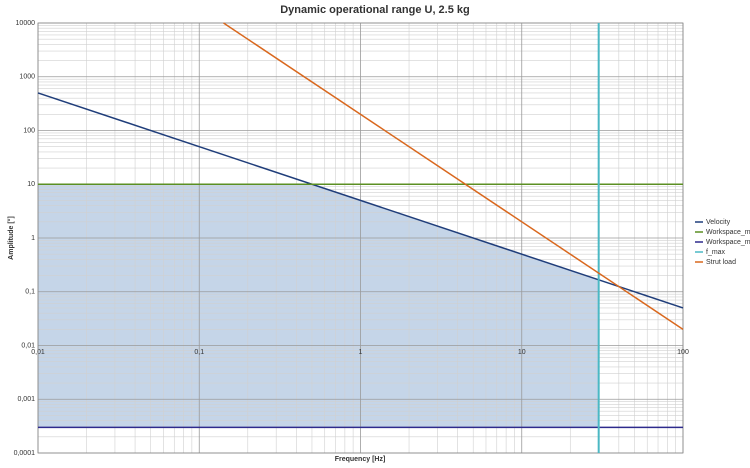 This screenshot has height=468, width=750. What do you see at coordinates (28, 345) in the screenshot?
I see `y-tick-label: 0,01` at bounding box center [28, 345].